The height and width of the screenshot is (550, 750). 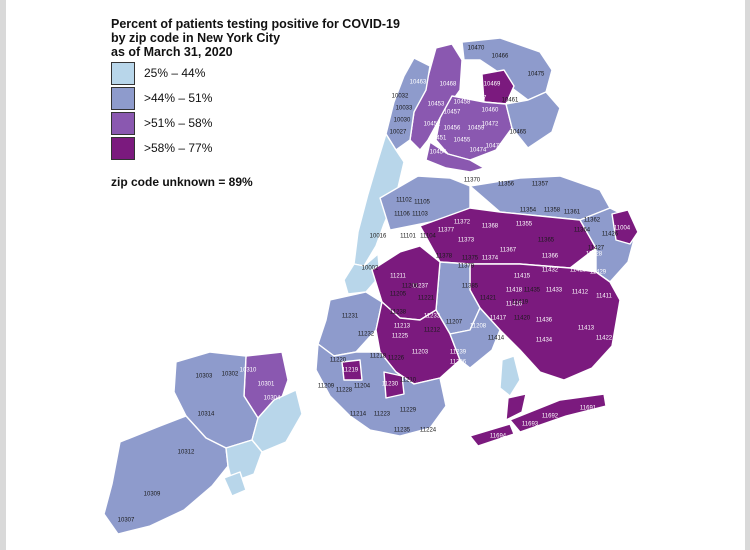 I want to click on zip-label: 10309, so click(x=152, y=495).